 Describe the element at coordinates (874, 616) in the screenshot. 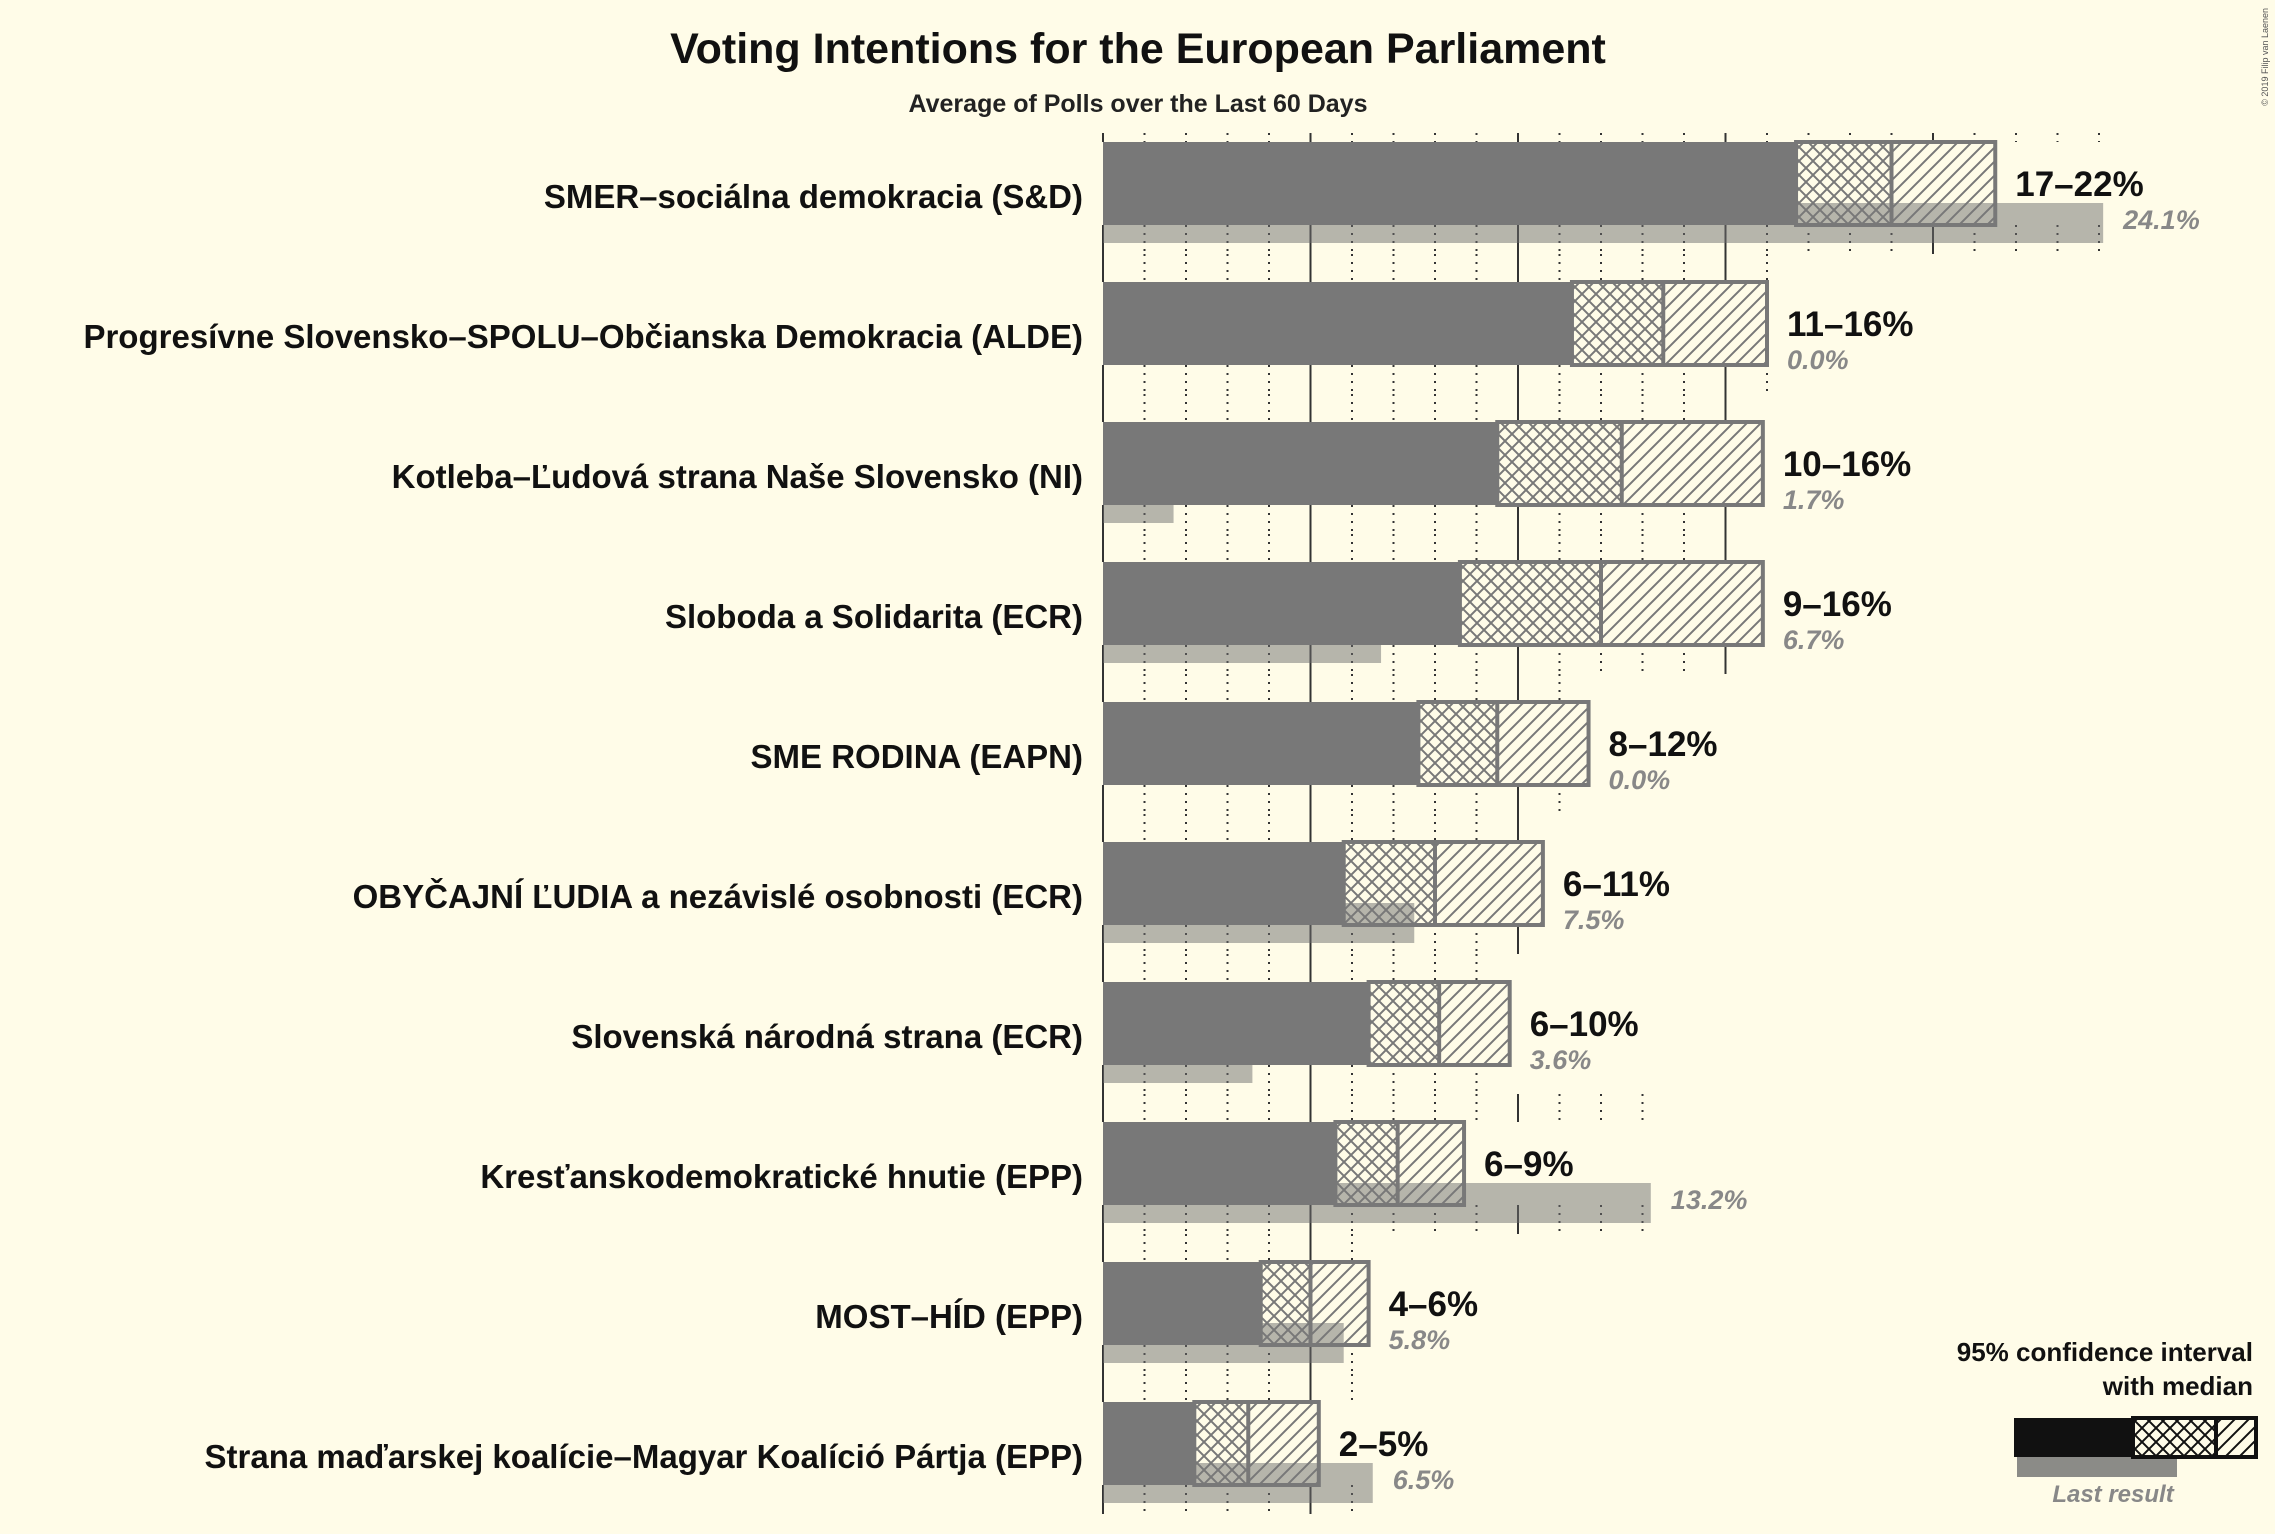

I see `party-label: Sloboda a Solidarita (ECR)` at that location.